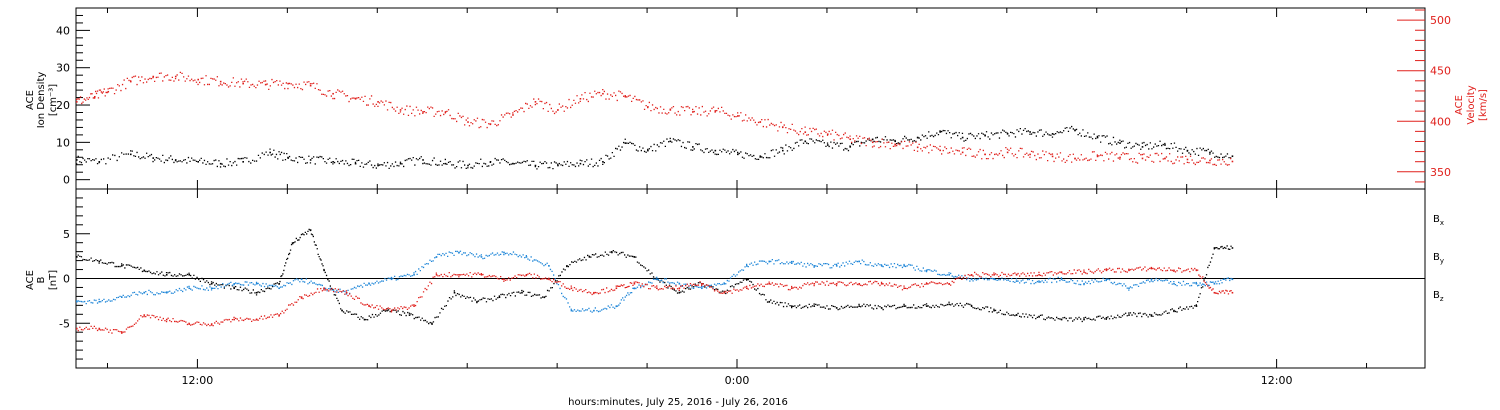  I want to click on x-tick-label: 0:00, so click(737, 380).